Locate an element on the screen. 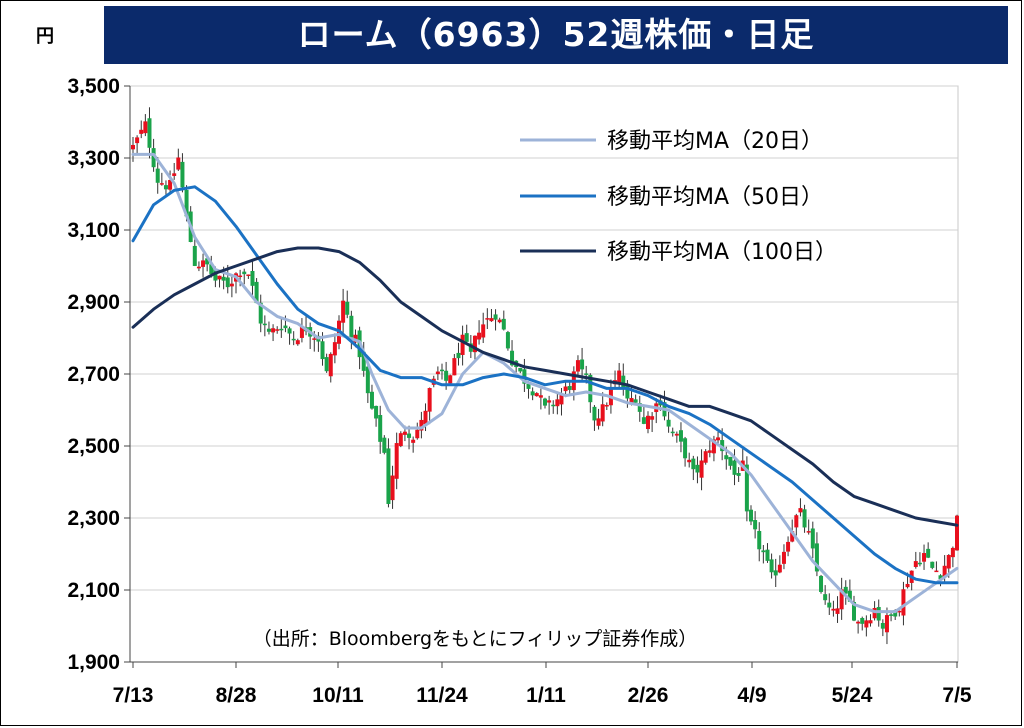  y-tick-label: 2,300 is located at coordinates (93, 518).